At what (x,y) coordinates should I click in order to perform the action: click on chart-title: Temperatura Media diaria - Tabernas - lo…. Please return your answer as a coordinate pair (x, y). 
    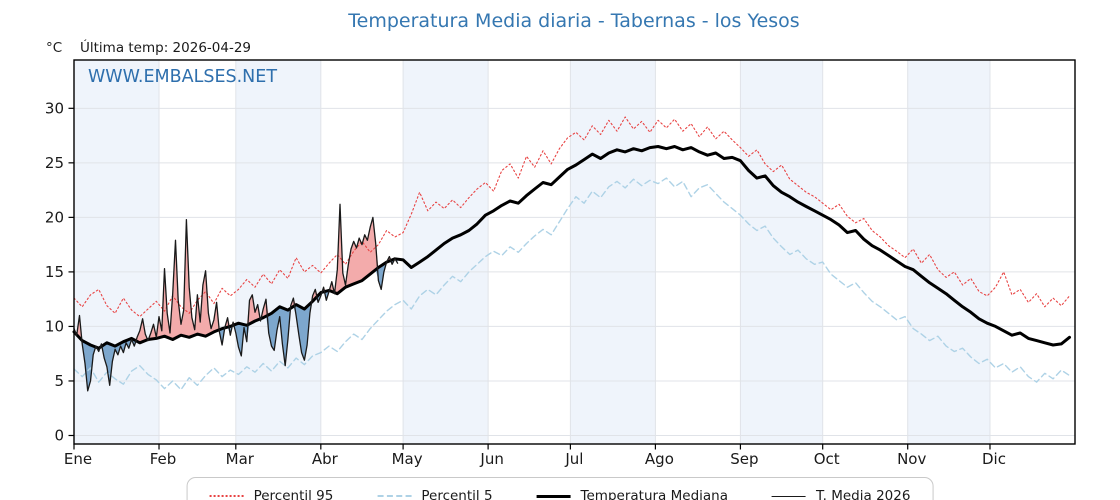
    Looking at the image, I should click on (573, 21).